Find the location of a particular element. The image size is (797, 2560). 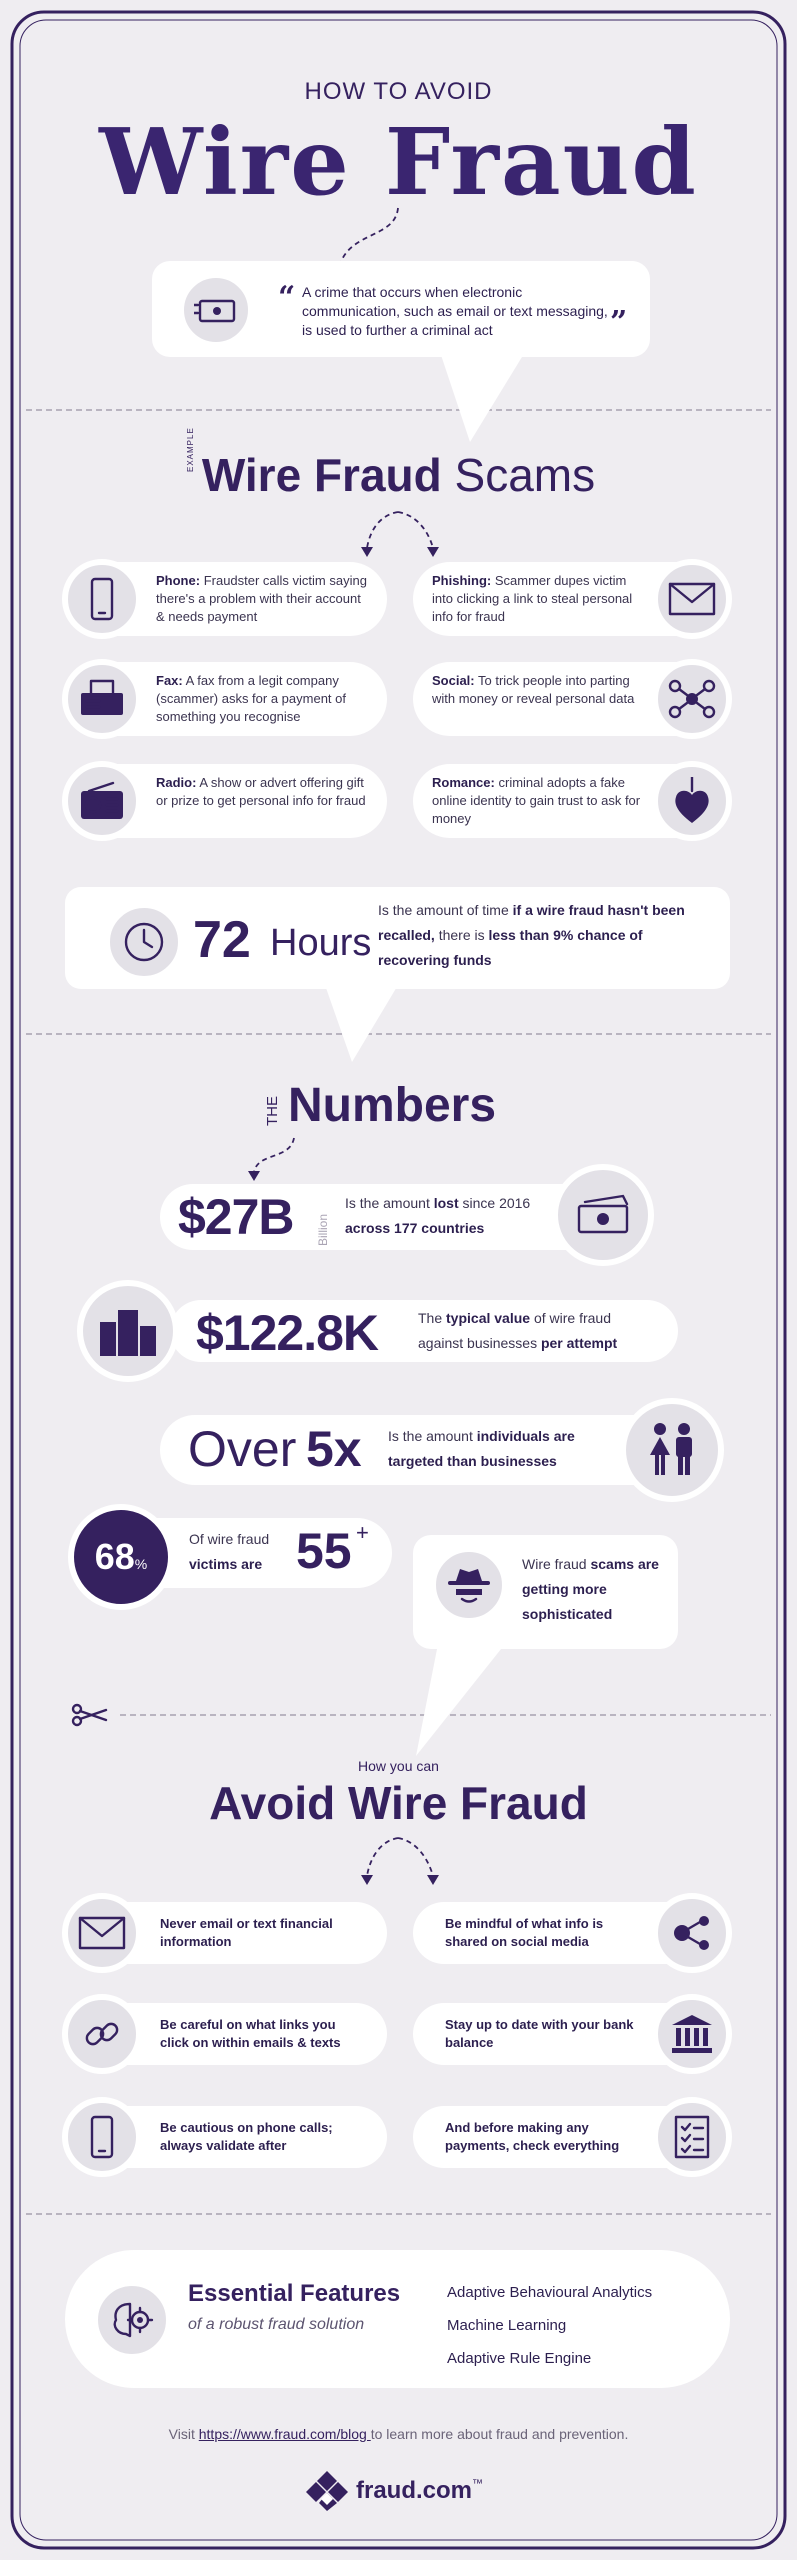

blog-link: https://www.fraud.com/blog is located at coordinates (284, 2434).